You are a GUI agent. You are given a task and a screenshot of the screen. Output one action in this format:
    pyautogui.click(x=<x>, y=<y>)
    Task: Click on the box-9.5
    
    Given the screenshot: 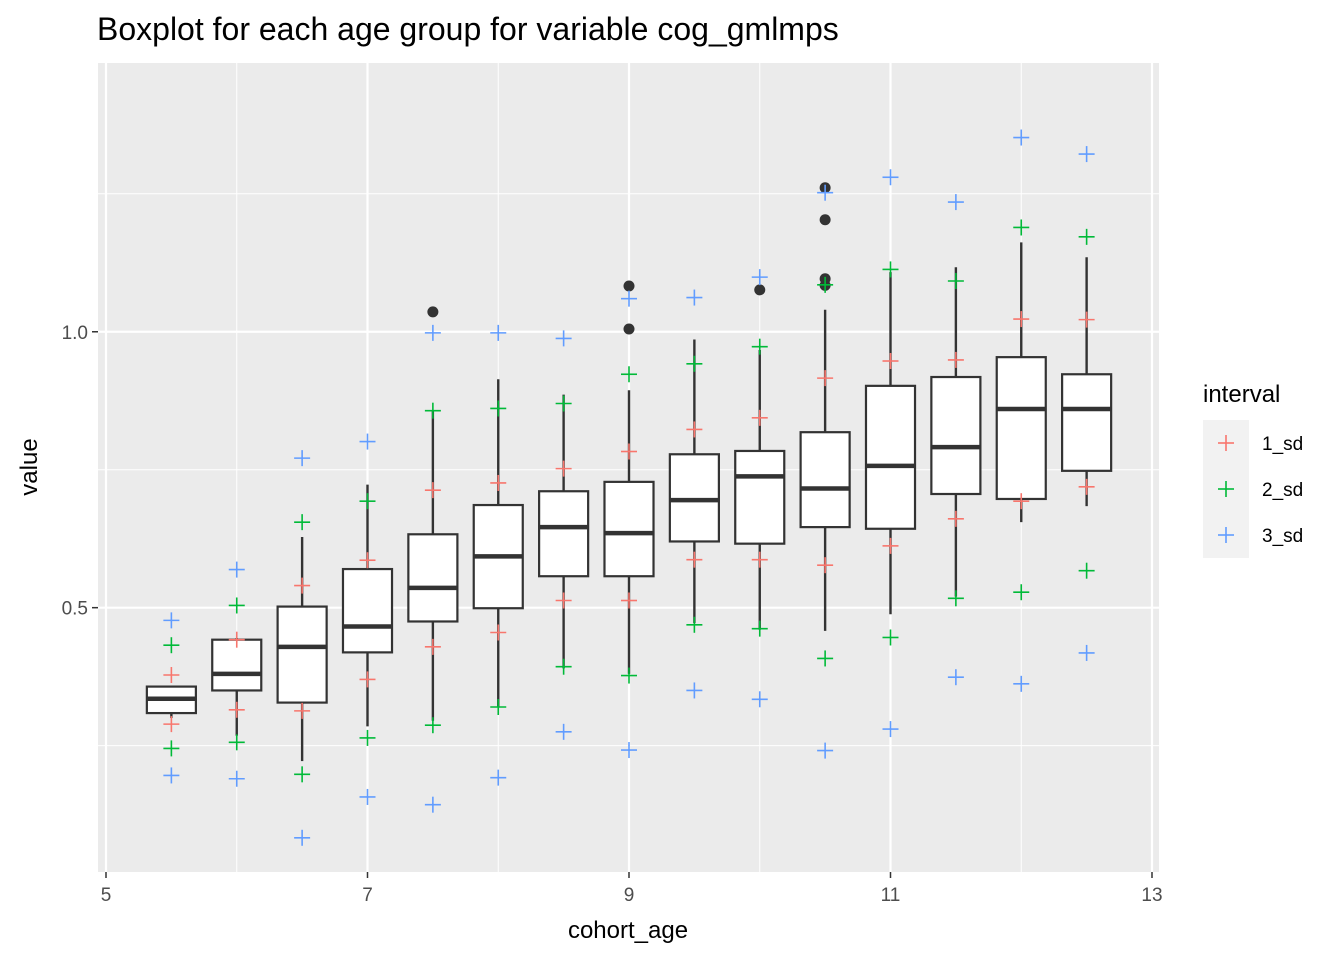 What is the action you would take?
    pyautogui.click(x=694, y=481)
    